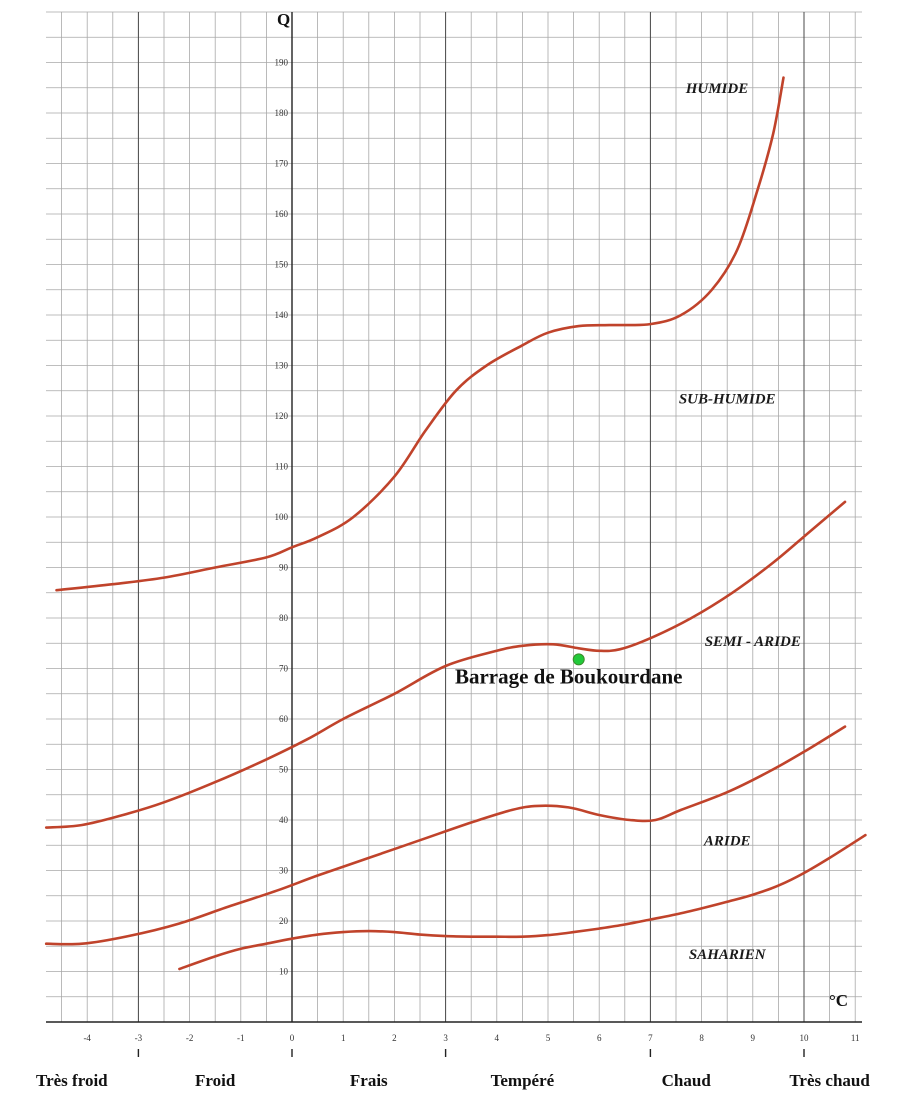  Describe the element at coordinates (282, 63) in the screenshot. I see `y-tick-label: 190` at that location.